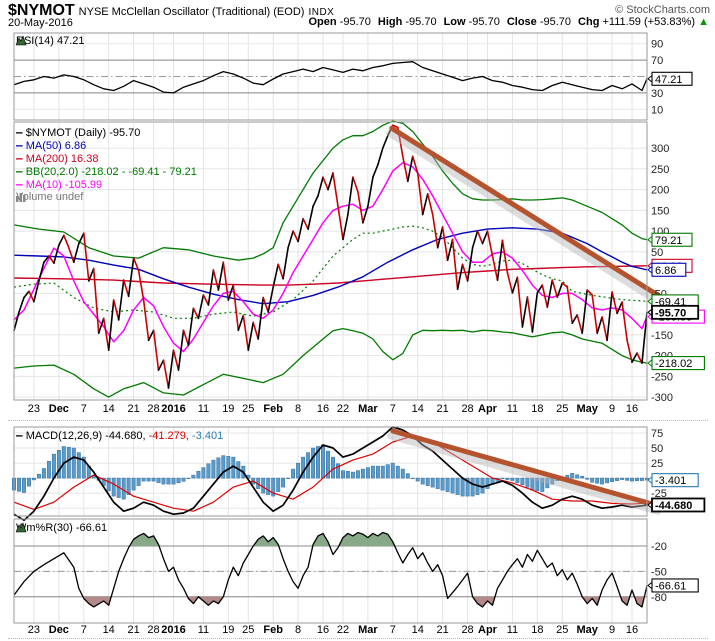  I want to click on value-label-box: -66.61, so click(673, 585).